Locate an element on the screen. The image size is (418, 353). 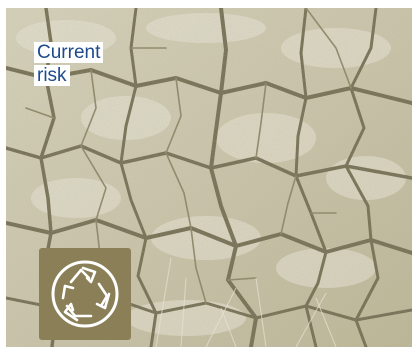
recycle-globe-icon is located at coordinates (85, 294).